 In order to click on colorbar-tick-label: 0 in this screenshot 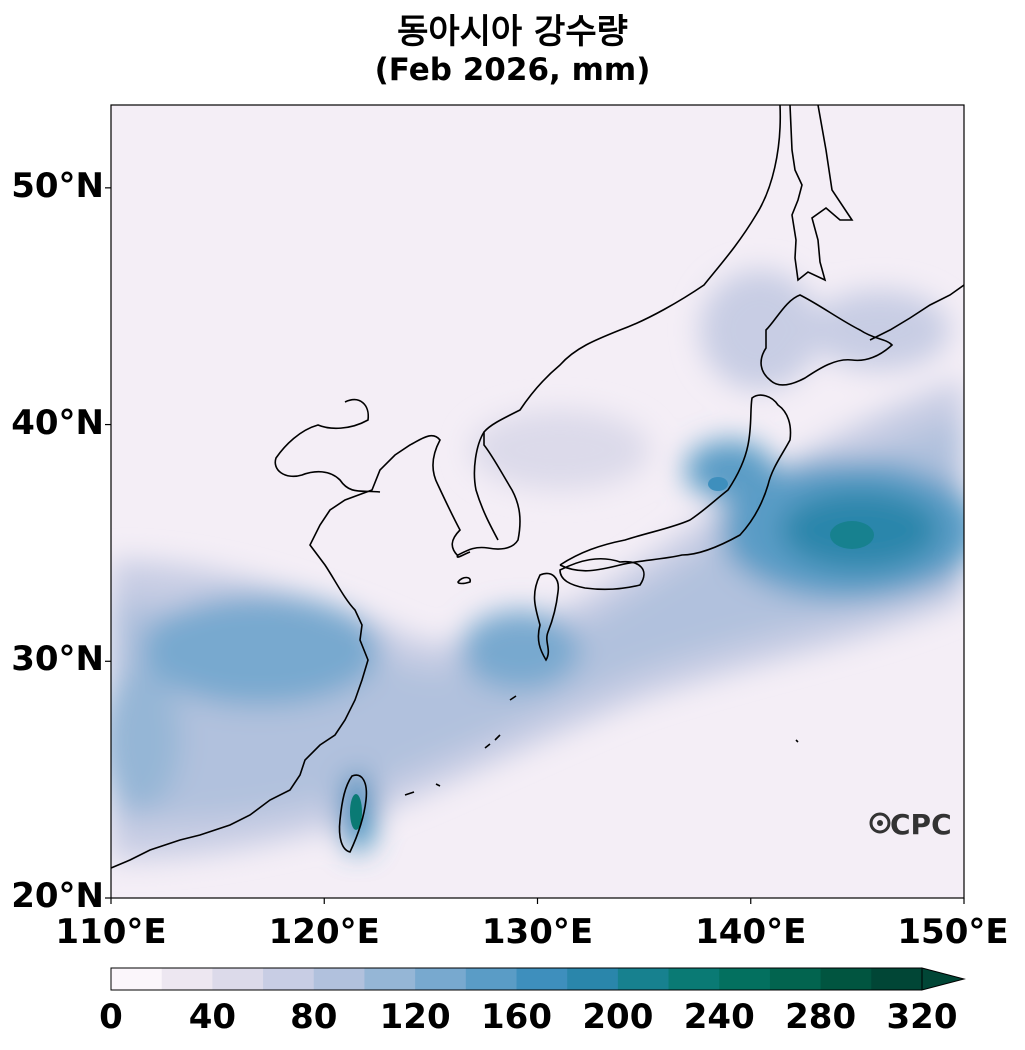, I will do `click(111, 1017)`.